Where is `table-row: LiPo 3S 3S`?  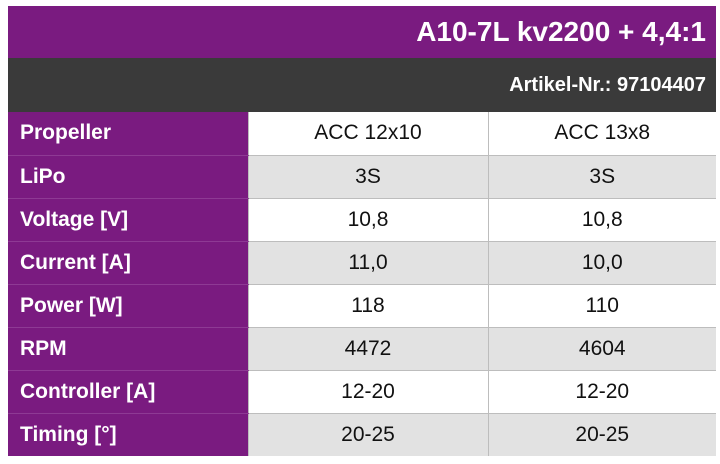
table-row: LiPo 3S 3S is located at coordinates (362, 177).